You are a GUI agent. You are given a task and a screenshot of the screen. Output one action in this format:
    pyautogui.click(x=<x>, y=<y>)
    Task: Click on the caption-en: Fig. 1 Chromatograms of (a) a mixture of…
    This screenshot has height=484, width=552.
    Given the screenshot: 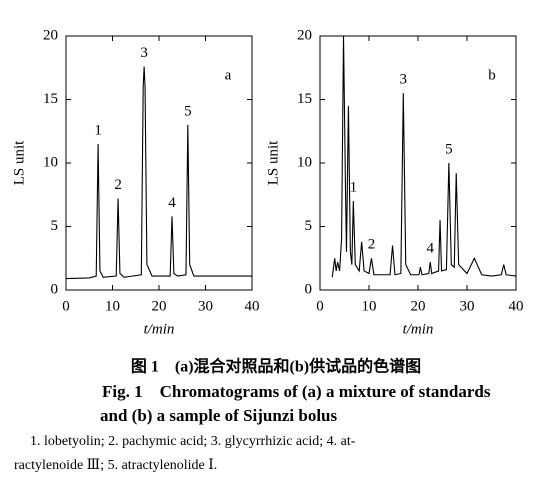 What is the action you would take?
    pyautogui.click(x=296, y=391)
    